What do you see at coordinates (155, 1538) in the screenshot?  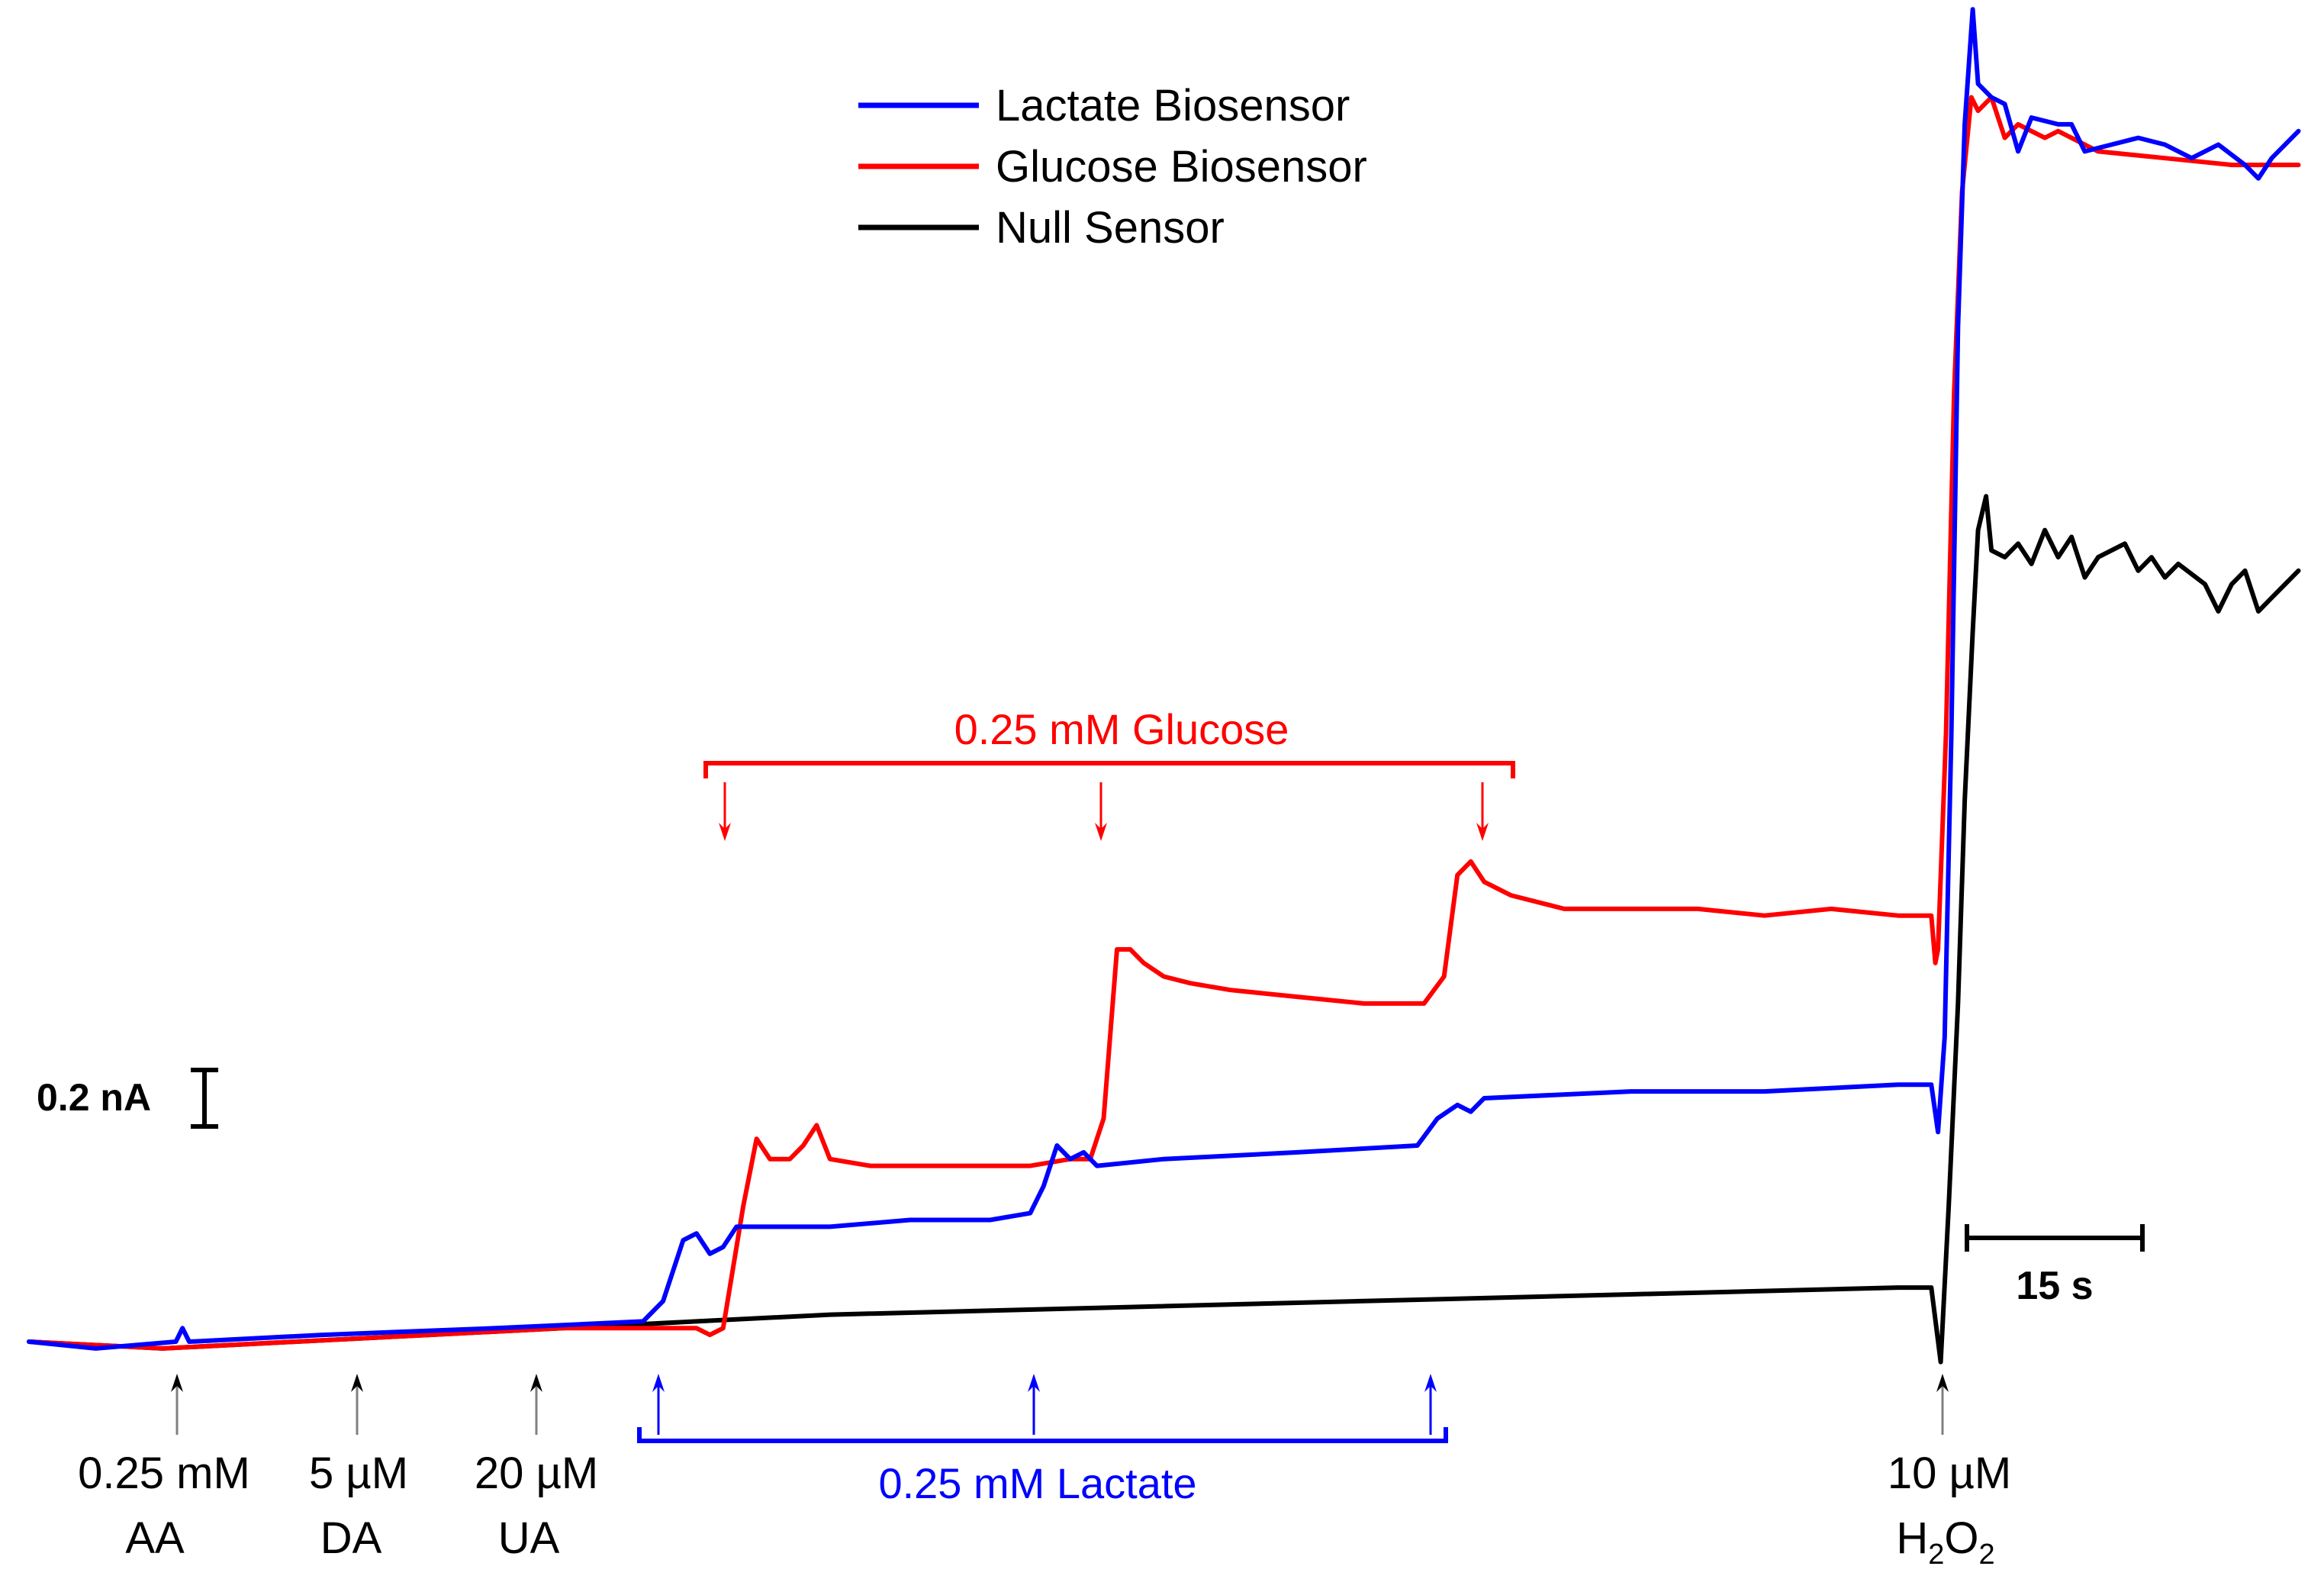 I see `interferent-aa-name: AA` at bounding box center [155, 1538].